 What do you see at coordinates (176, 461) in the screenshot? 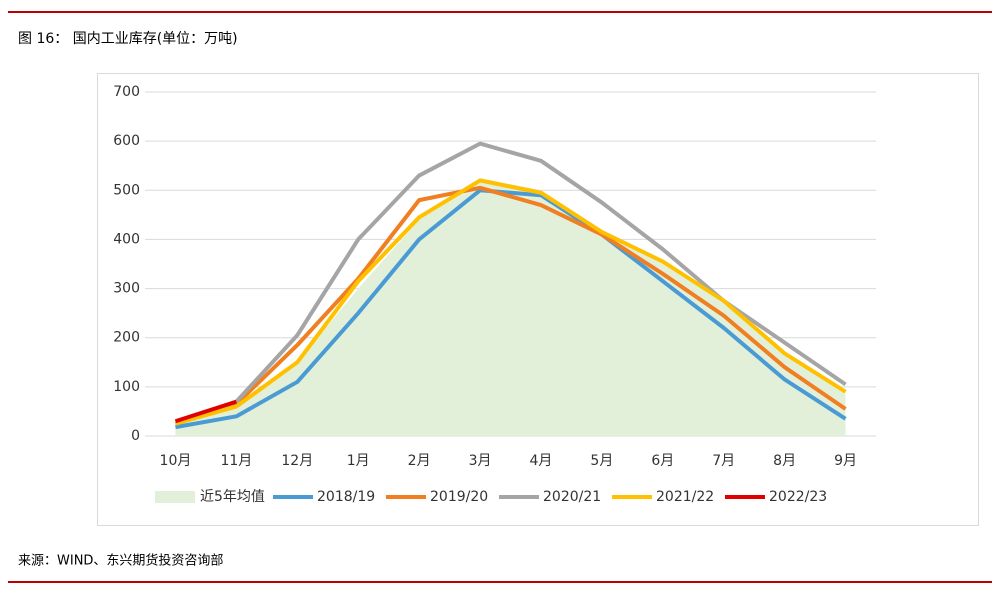
I see `x-tick-label: 10月` at bounding box center [176, 461].